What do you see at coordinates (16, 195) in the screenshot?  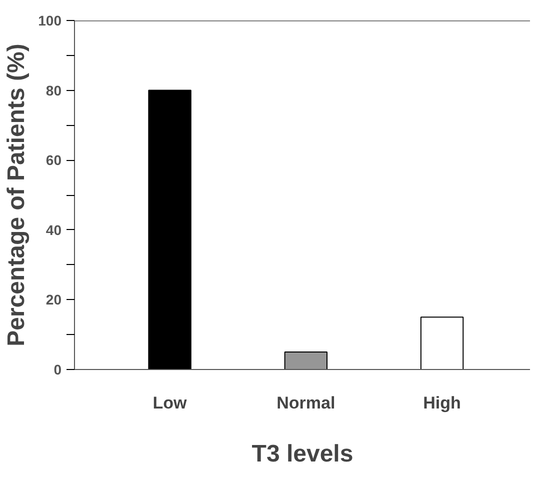 I see `y-axis-title: Percentage of Patients (%)` at bounding box center [16, 195].